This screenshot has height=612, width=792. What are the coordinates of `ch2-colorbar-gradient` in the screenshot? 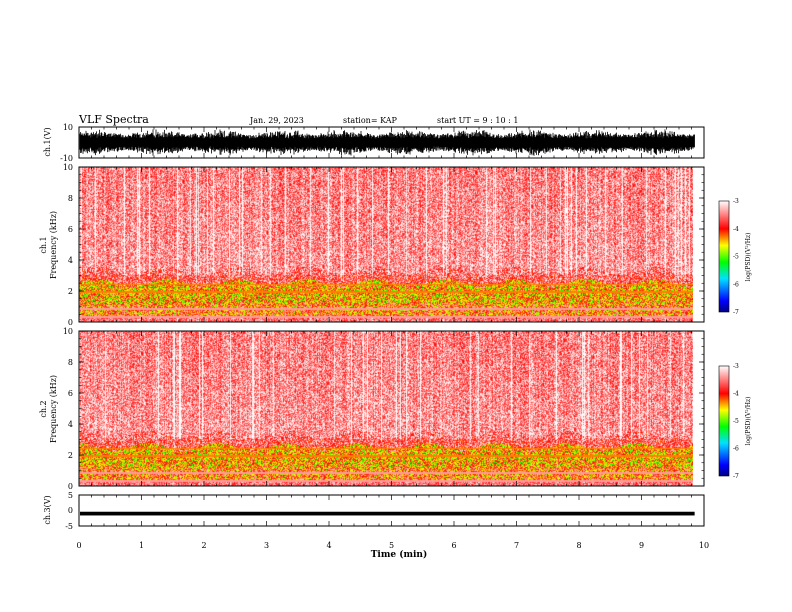 It's located at (724, 421).